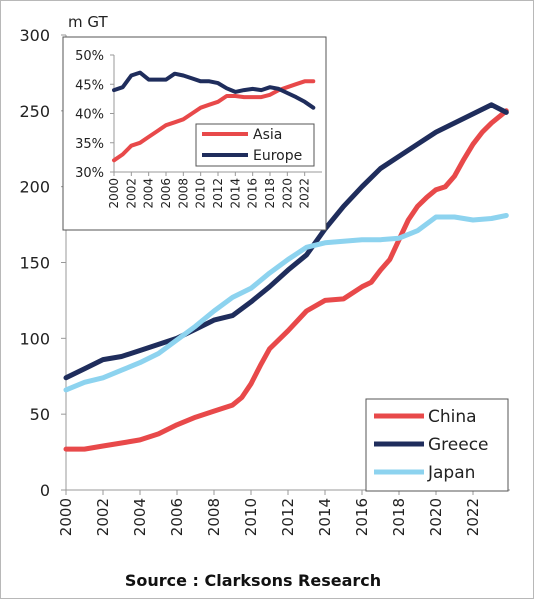 Image resolution: width=536 pixels, height=601 pixels. I want to click on inset-x-tick-label: 2010, so click(201, 193).